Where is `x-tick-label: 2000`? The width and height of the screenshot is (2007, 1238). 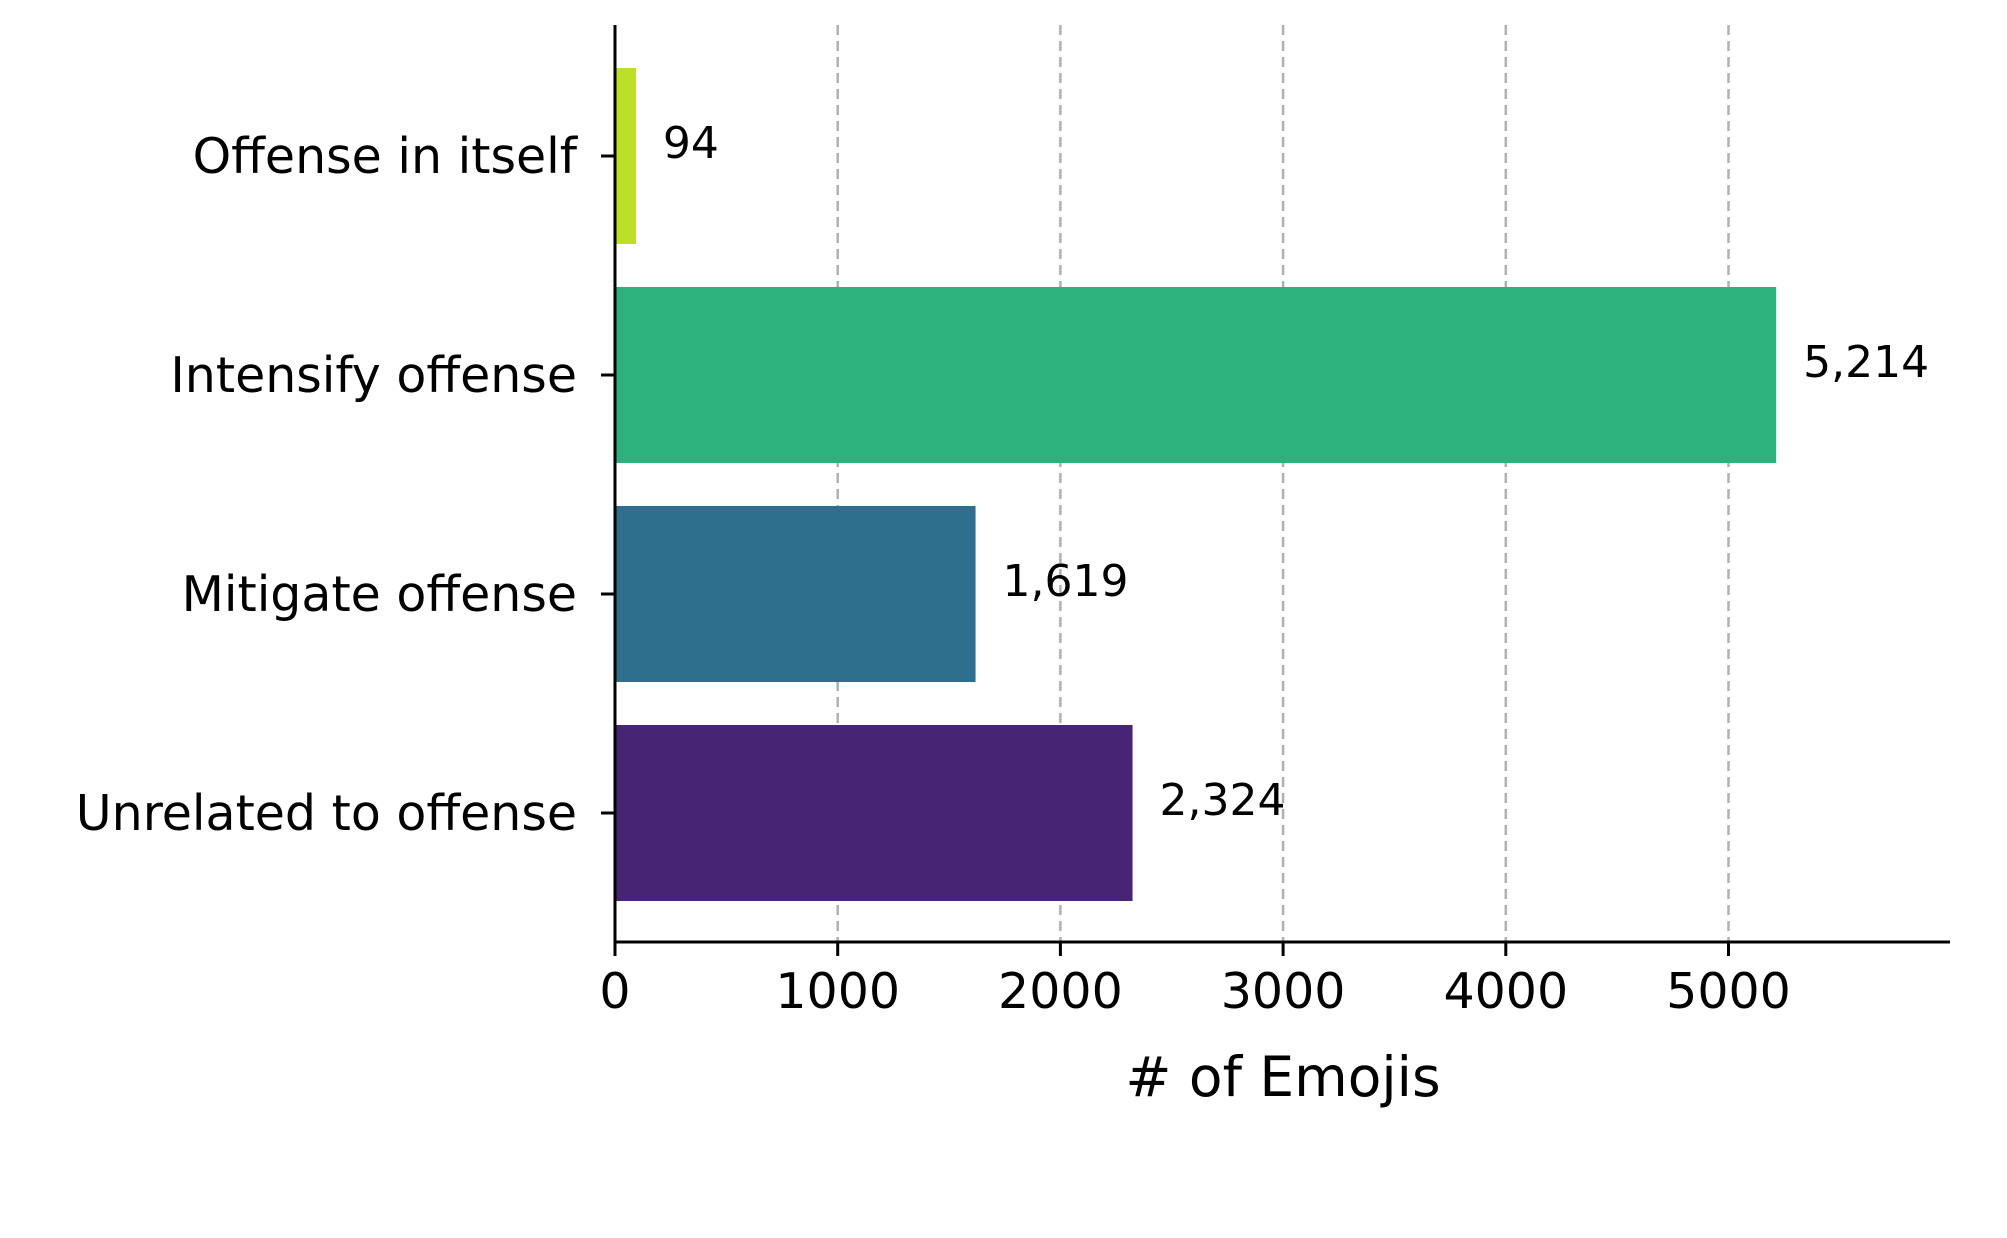 x-tick-label: 2000 is located at coordinates (1060, 991).